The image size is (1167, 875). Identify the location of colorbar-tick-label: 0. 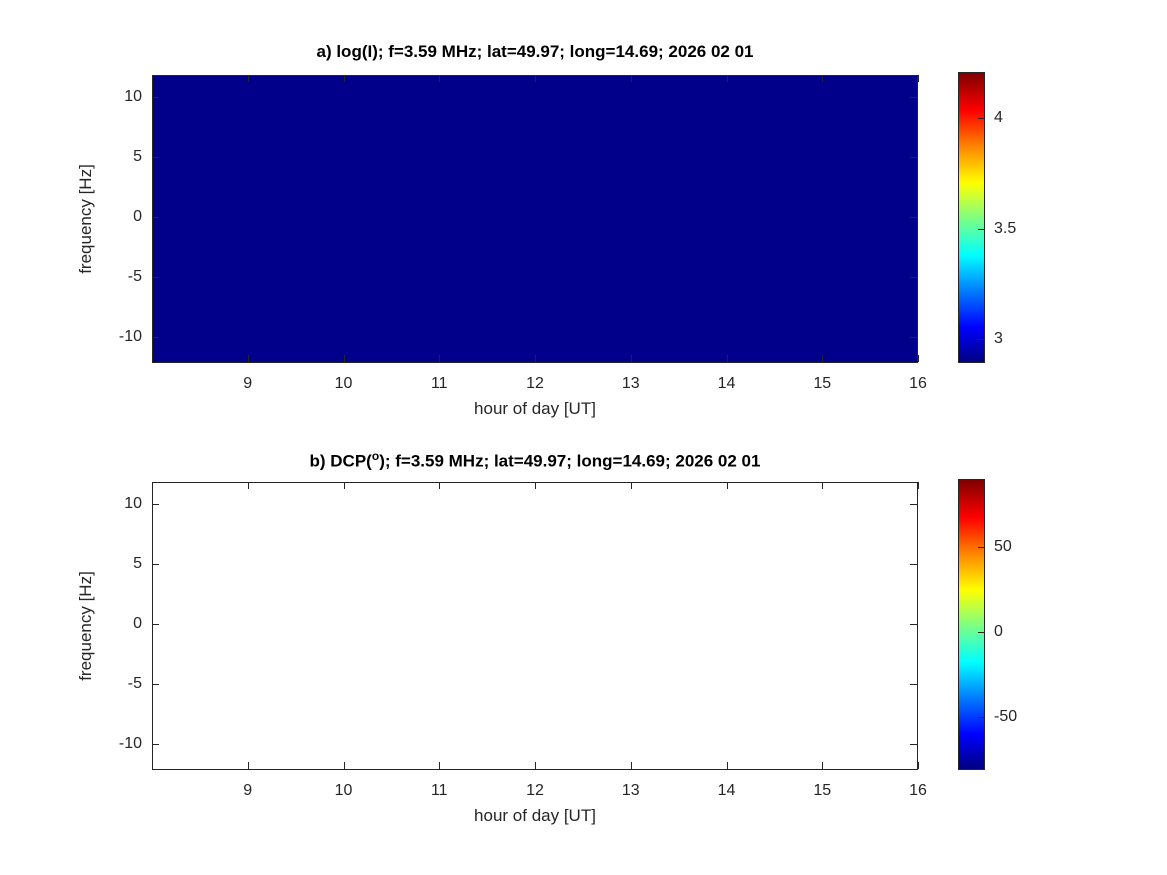
(998, 632).